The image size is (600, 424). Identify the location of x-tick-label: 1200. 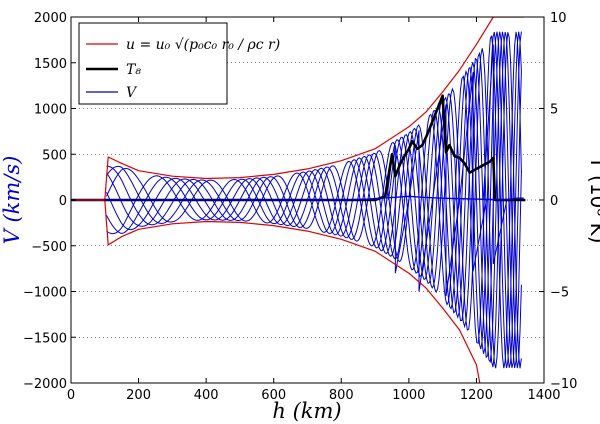
(476, 395).